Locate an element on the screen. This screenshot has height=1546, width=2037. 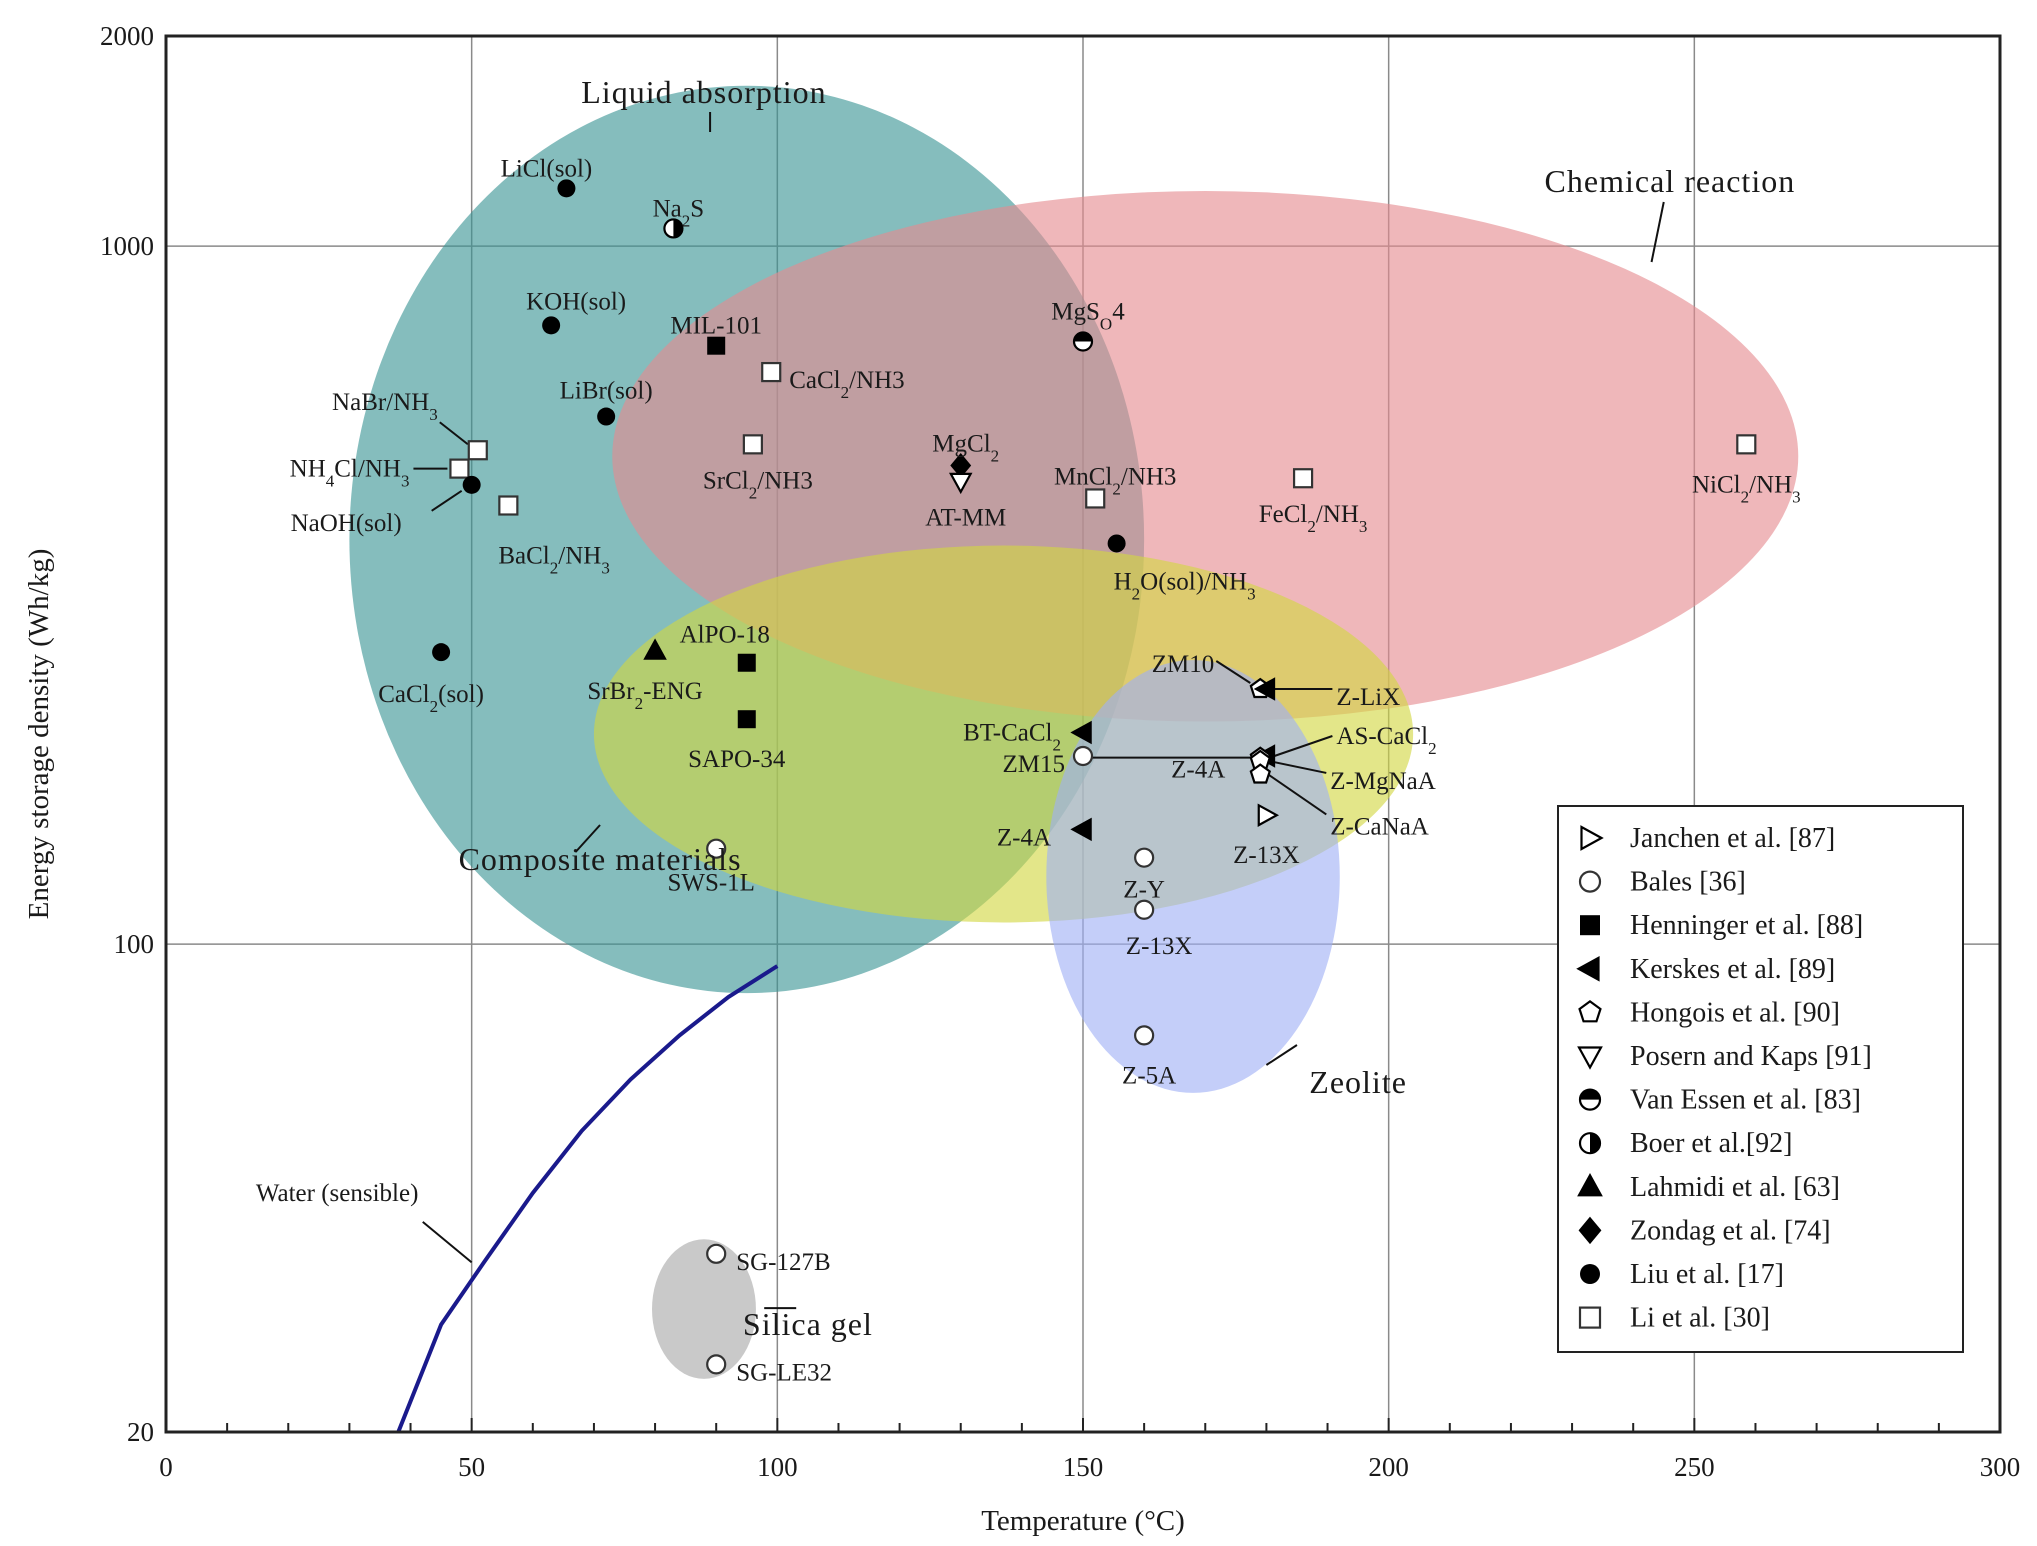
legend-label-boer-et-al-92: Boer et al.[92] is located at coordinates (1711, 1143).